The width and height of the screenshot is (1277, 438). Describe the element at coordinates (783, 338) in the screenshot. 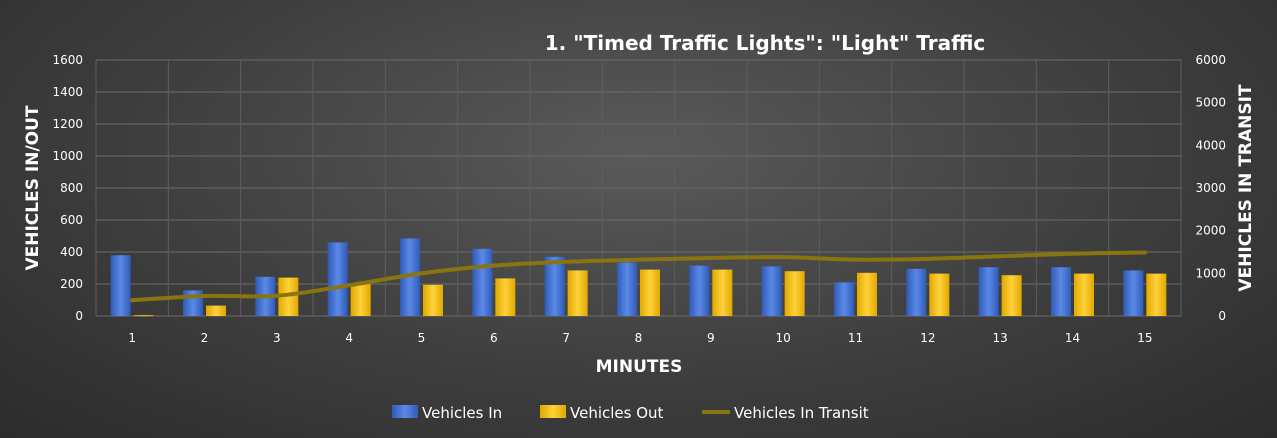

I see `x-tick-label: 10` at that location.